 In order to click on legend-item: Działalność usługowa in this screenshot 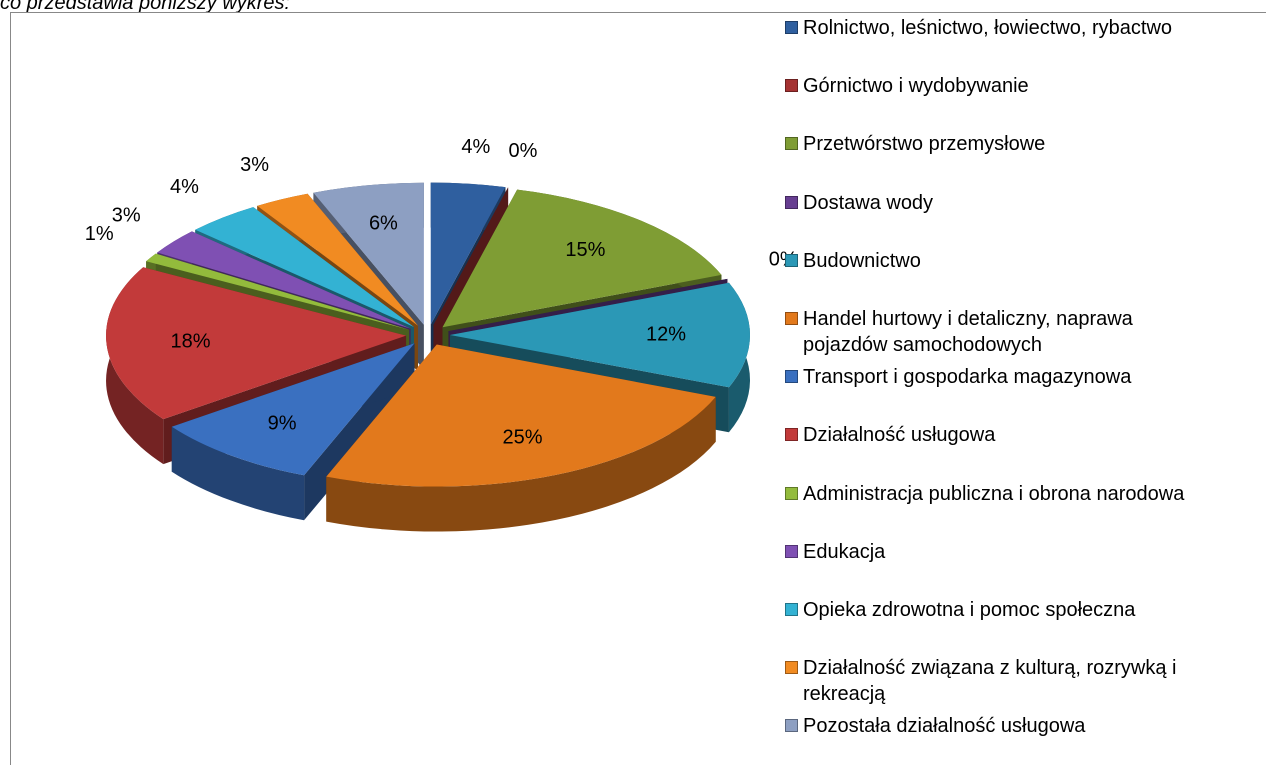, I will do `click(995, 435)`.